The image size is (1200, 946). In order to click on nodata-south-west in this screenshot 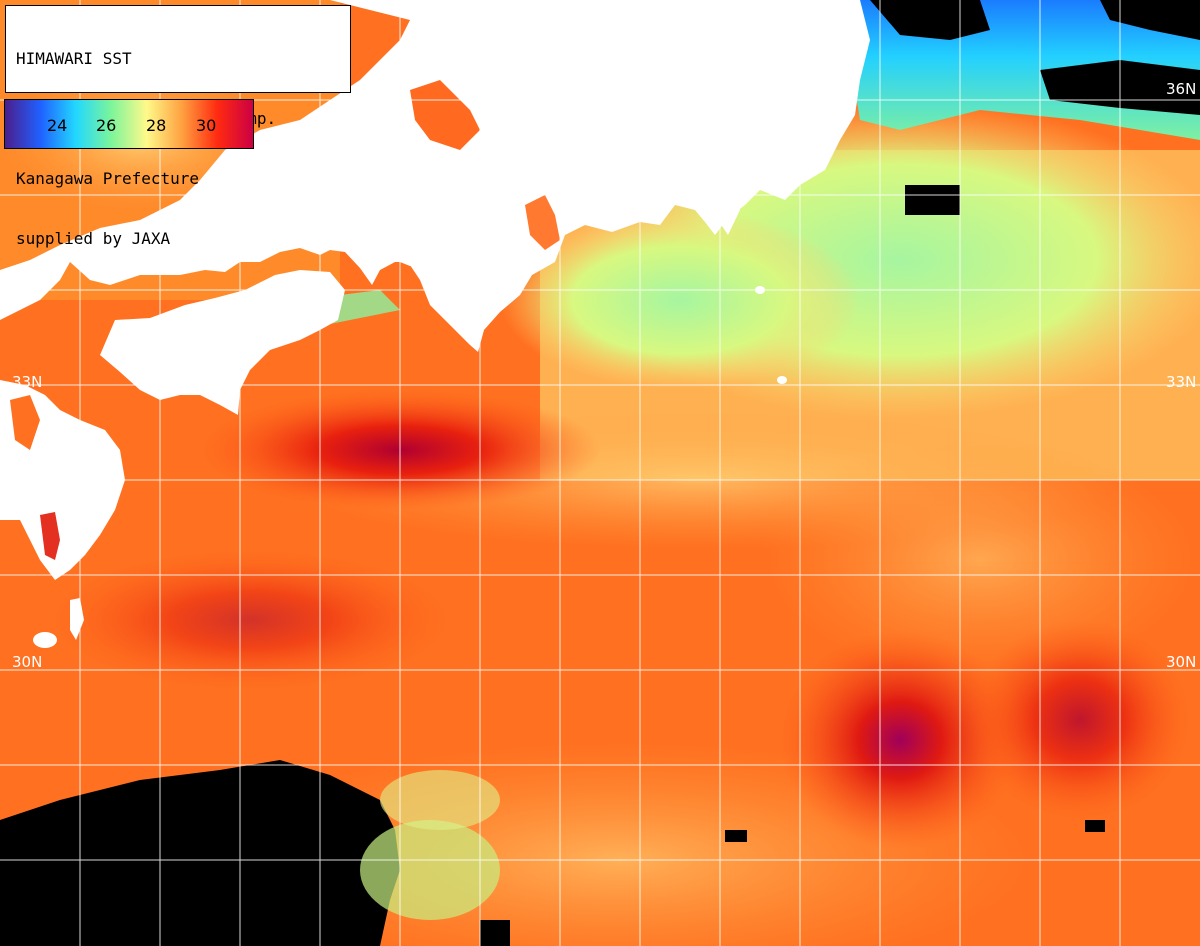, I will do `click(200, 853)`.